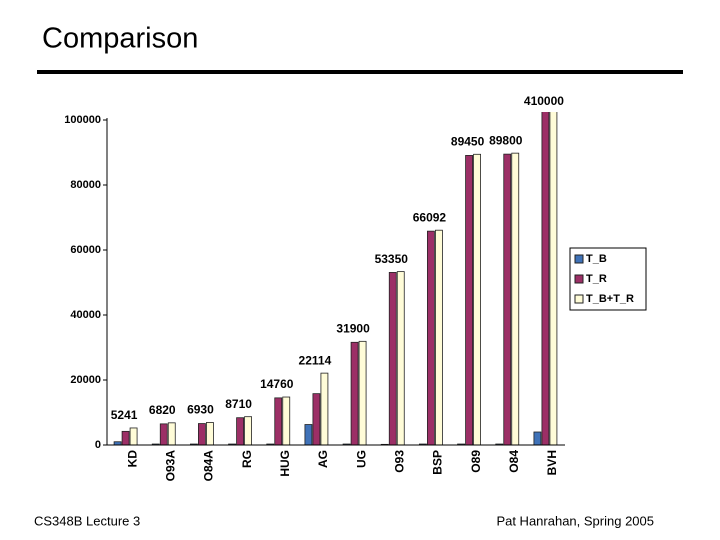 The height and width of the screenshot is (540, 720). I want to click on legend-label: T_B, so click(596, 259).